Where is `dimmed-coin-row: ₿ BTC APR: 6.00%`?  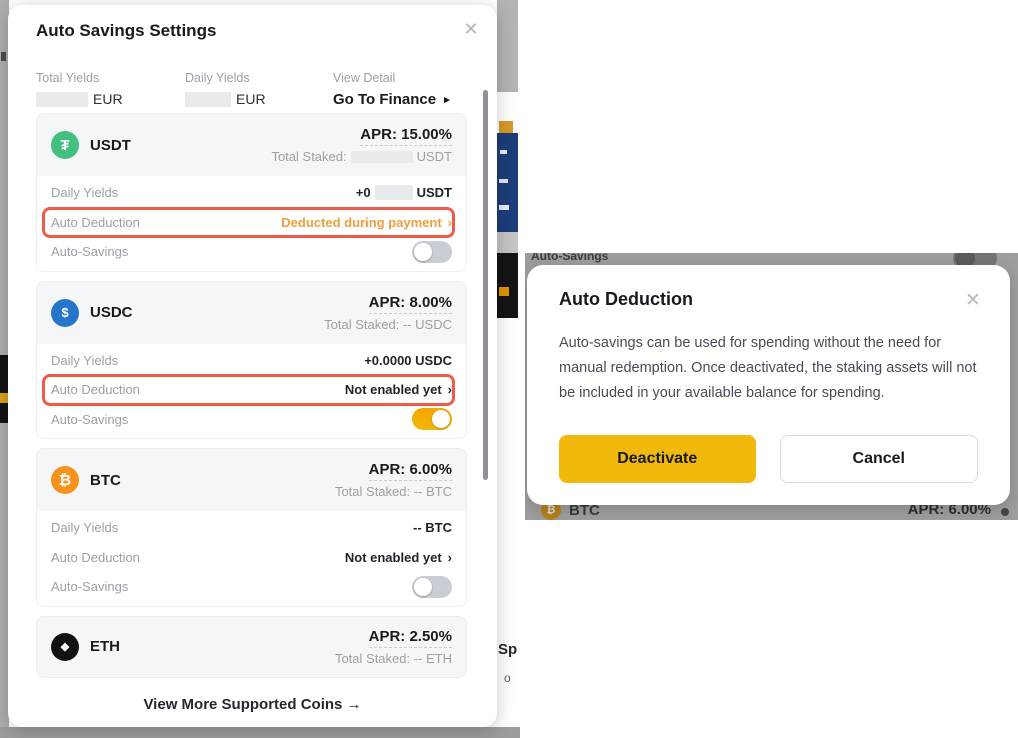 dimmed-coin-row: ₿ BTC APR: 6.00% is located at coordinates (771, 510).